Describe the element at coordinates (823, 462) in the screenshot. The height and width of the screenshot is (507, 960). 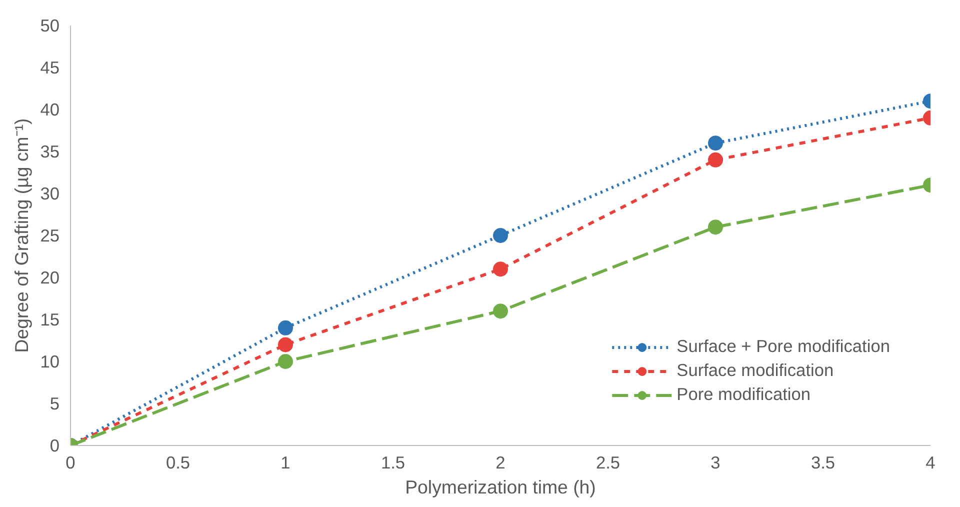
I see `x-tick-label: 3.5` at that location.